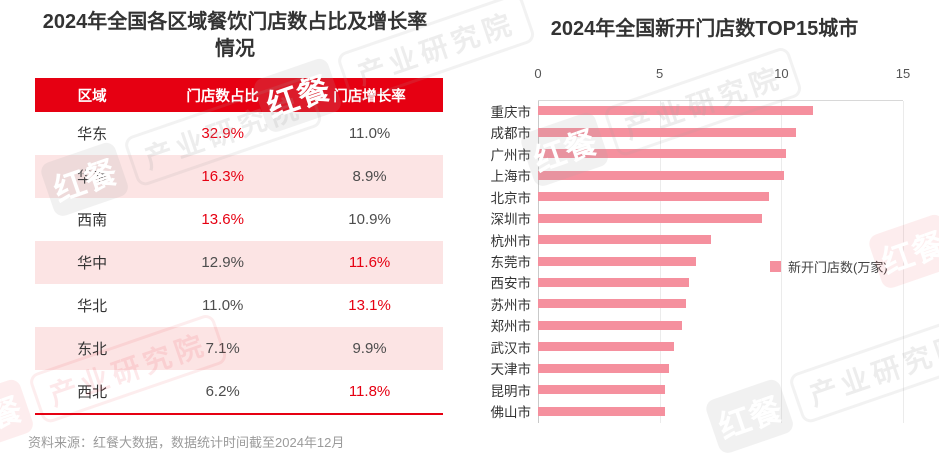  I want to click on table-row: 华北 11.0% 13.1%, so click(239, 305).